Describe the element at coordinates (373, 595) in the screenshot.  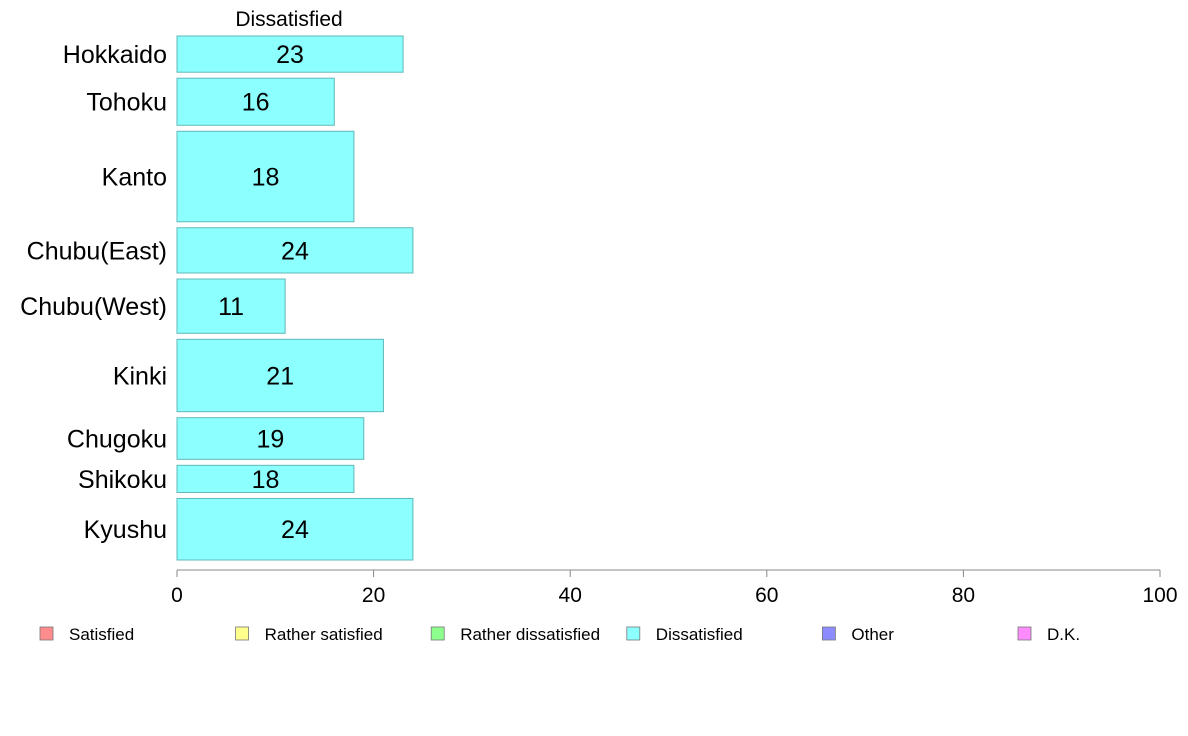
I see `x-tick-label: 20` at that location.